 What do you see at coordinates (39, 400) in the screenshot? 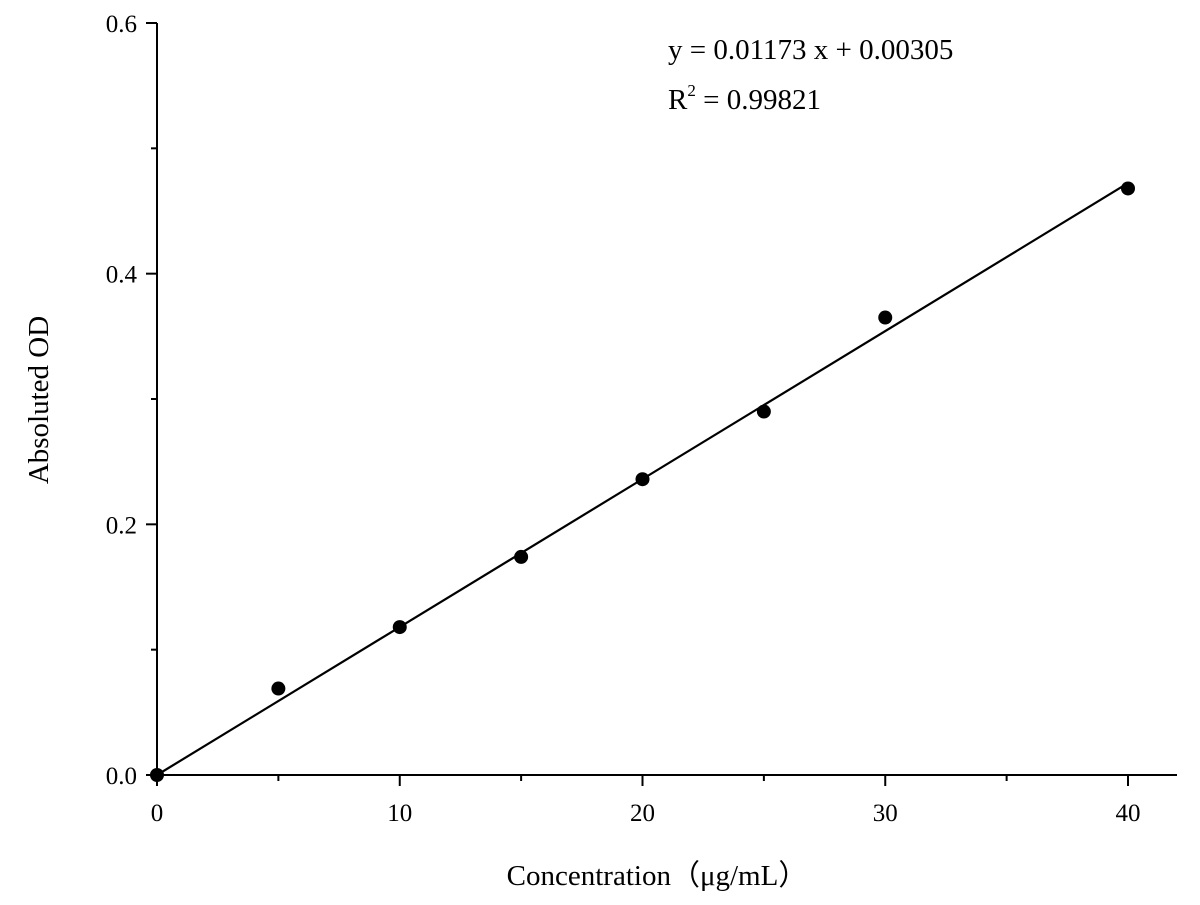
I see `y-axis-label: Absoluted OD` at bounding box center [39, 400].